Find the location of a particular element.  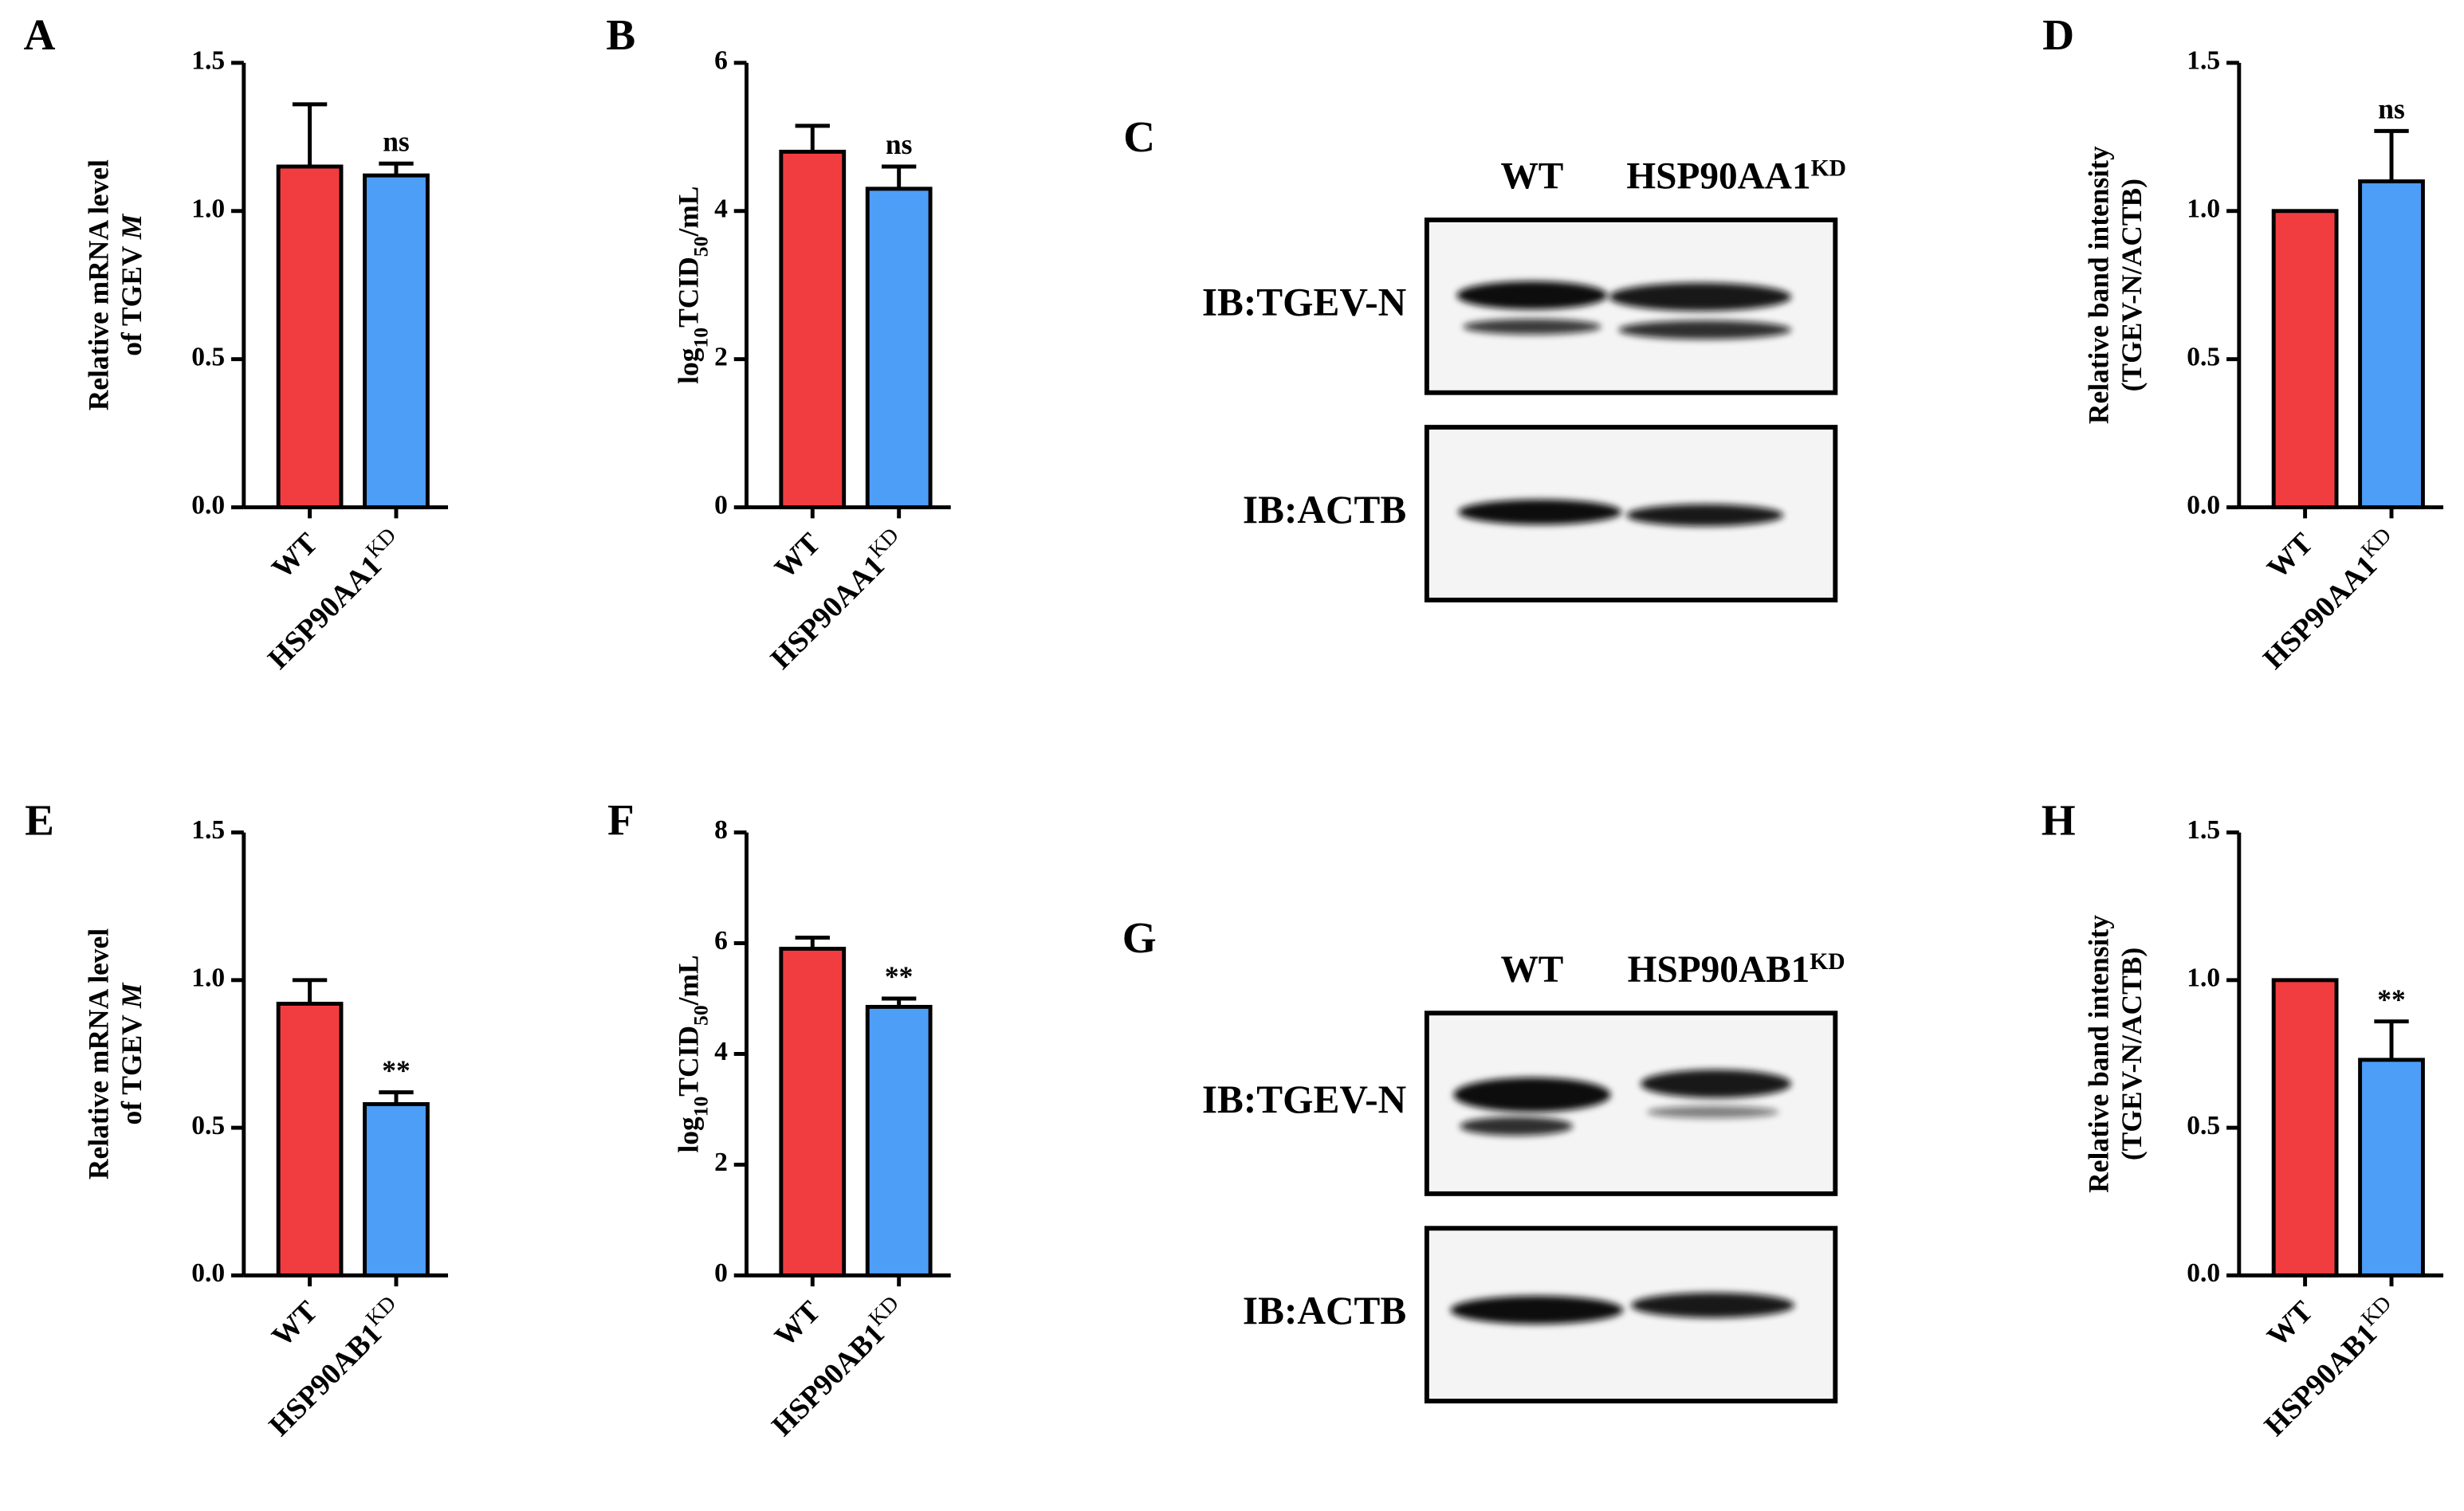

lane-label: HSP90AA1KD is located at coordinates (1736, 177).